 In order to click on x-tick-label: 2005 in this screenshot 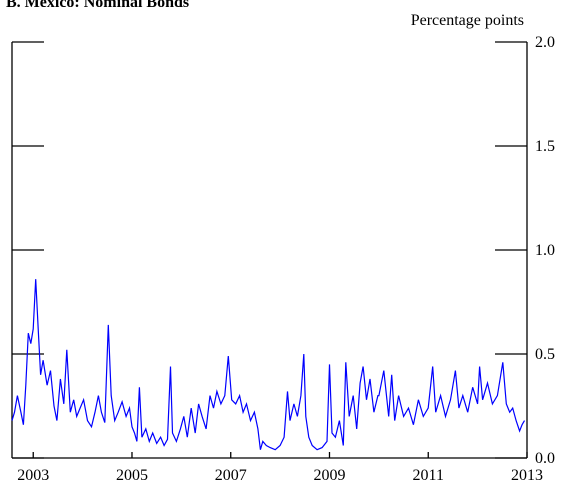, I will do `click(132, 475)`.